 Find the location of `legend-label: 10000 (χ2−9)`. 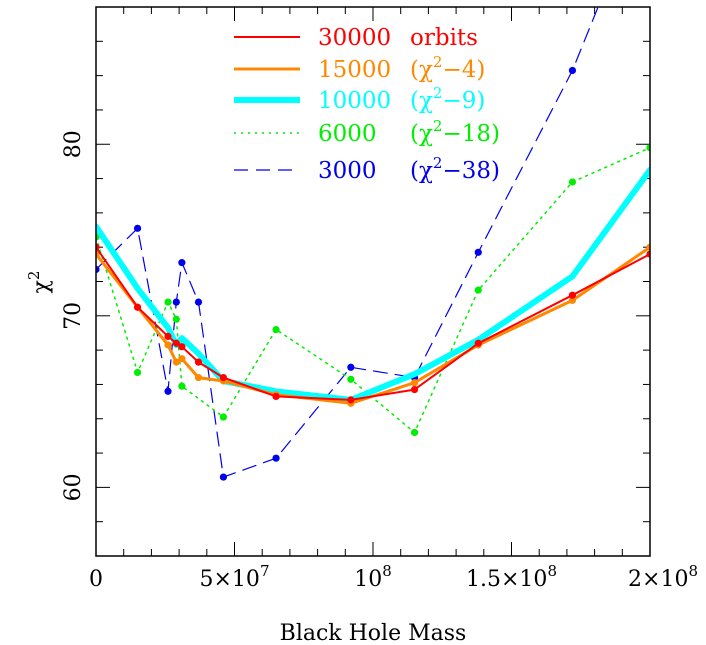

legend-label: 10000 (χ2−9) is located at coordinates (401, 99).